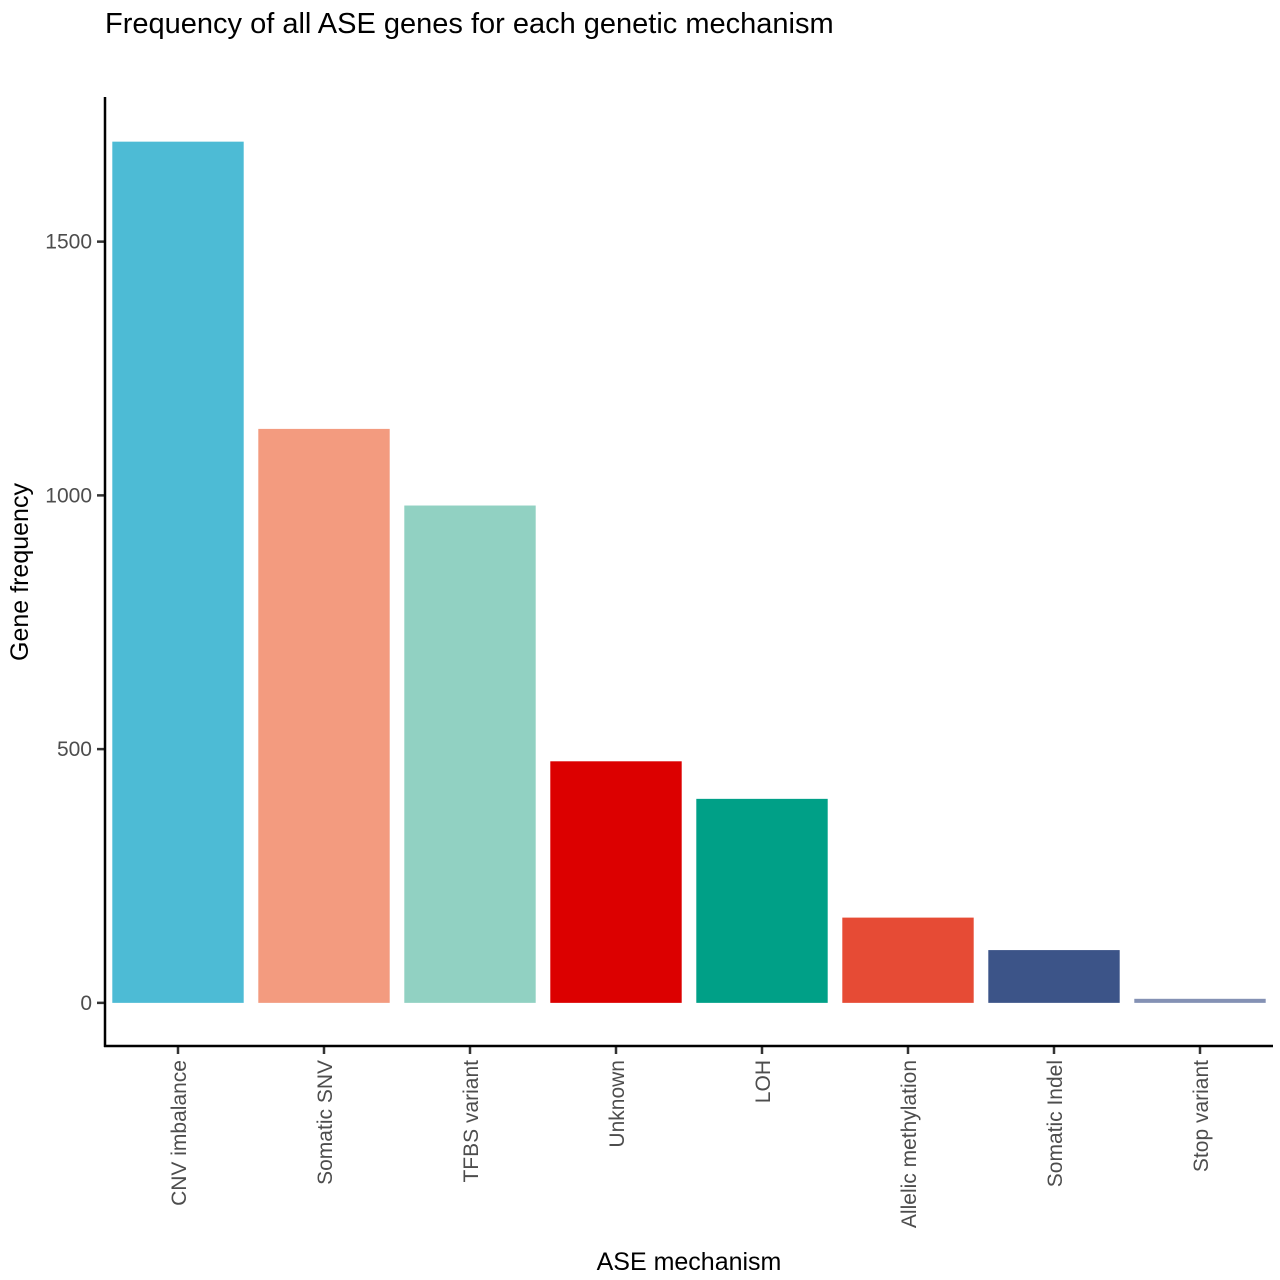  I want to click on x-tick-label: Allelic methylation, so click(909, 1144).